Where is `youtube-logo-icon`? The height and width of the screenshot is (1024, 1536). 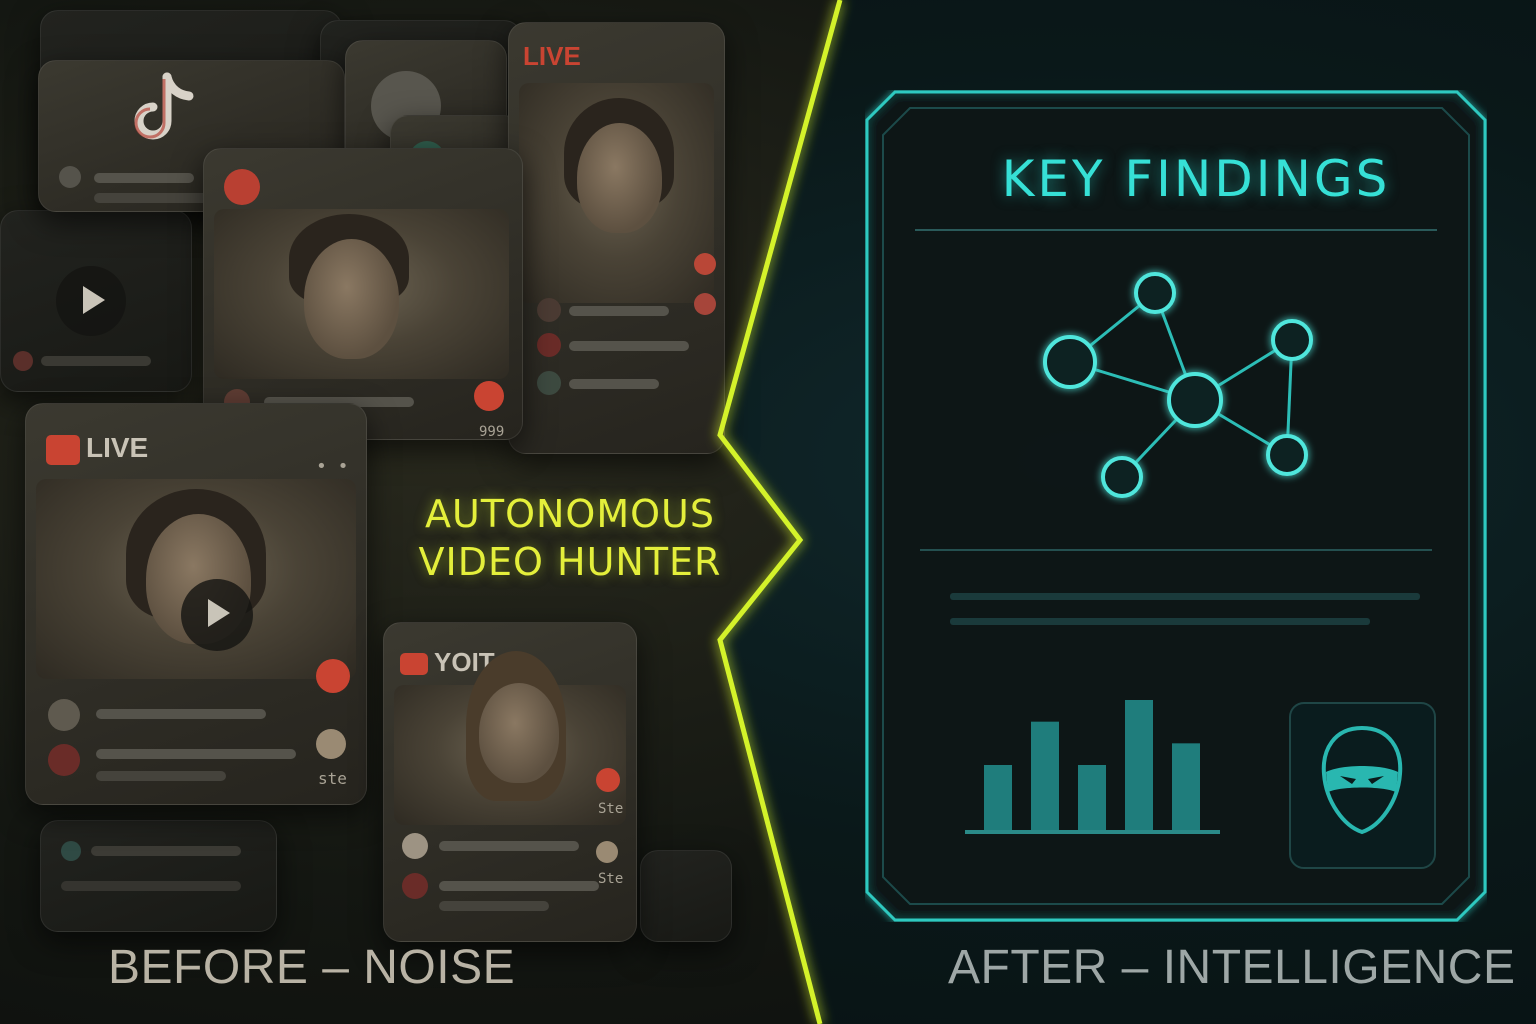 youtube-logo-icon is located at coordinates (414, 664).